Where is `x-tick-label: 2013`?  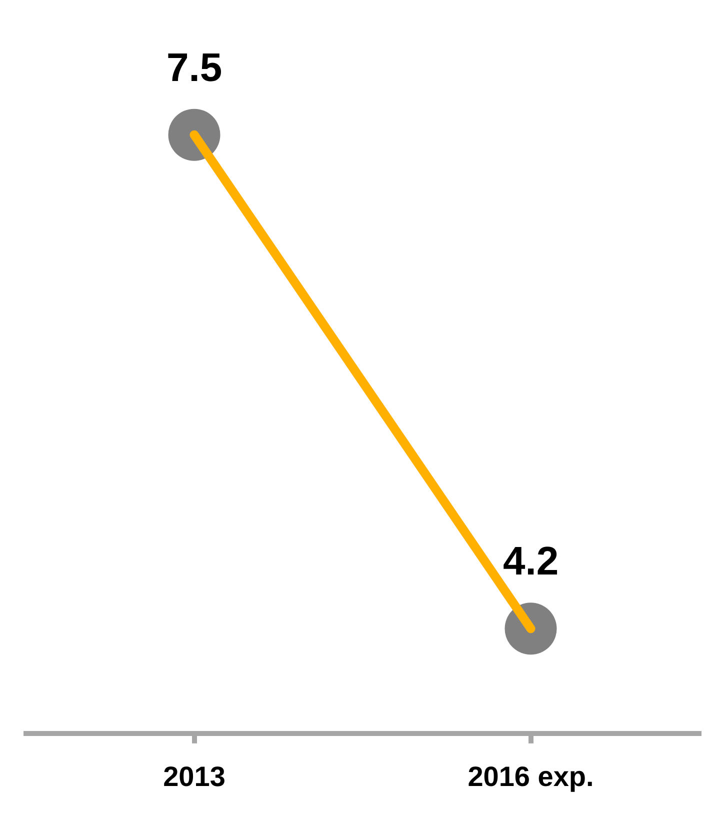 x-tick-label: 2013 is located at coordinates (194, 776).